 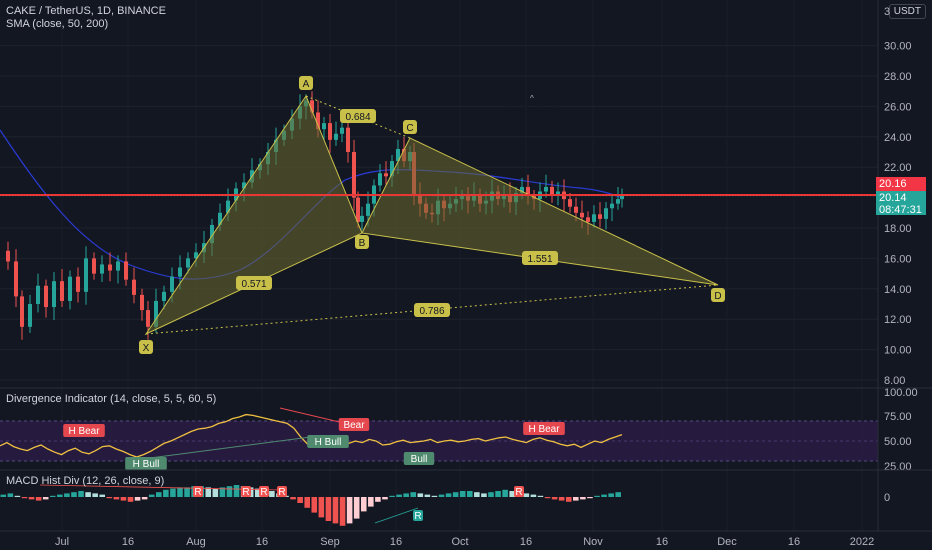 I want to click on time-axis: Jul 16 Aug 16 Sep 16 Oct 16 Nov 16 Dec 16 2022, so click(x=466, y=539).